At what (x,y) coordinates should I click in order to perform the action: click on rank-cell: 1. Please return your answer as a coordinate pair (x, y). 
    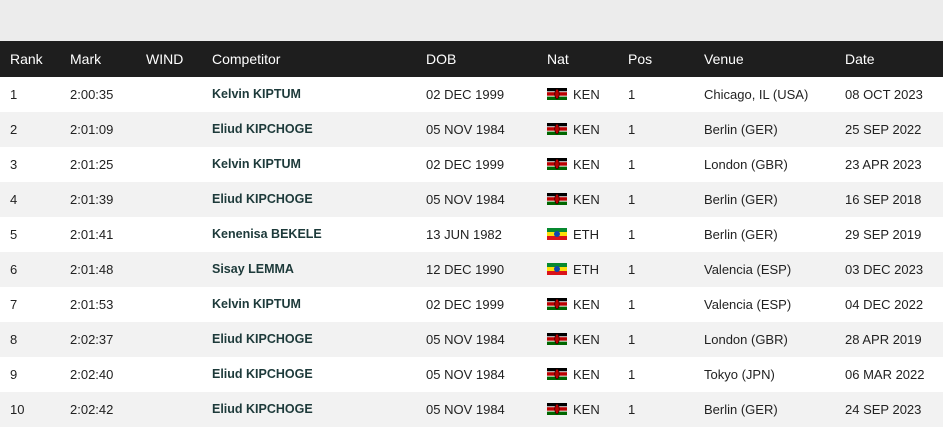
    Looking at the image, I should click on (14, 94).